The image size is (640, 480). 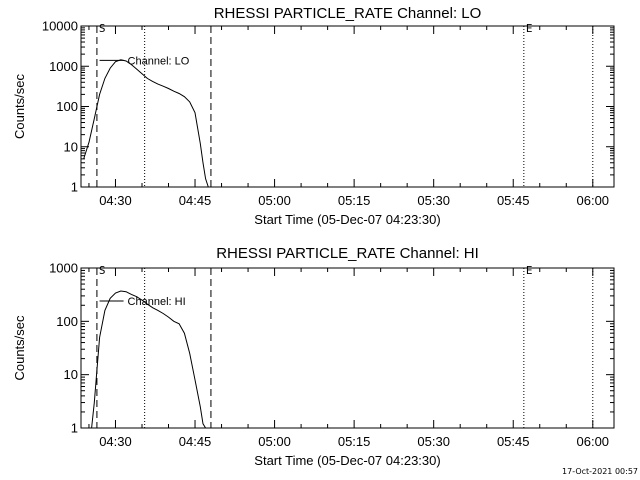 What do you see at coordinates (600, 471) in the screenshot?
I see `generated-timestamp: 17-Oct-2021 00:57` at bounding box center [600, 471].